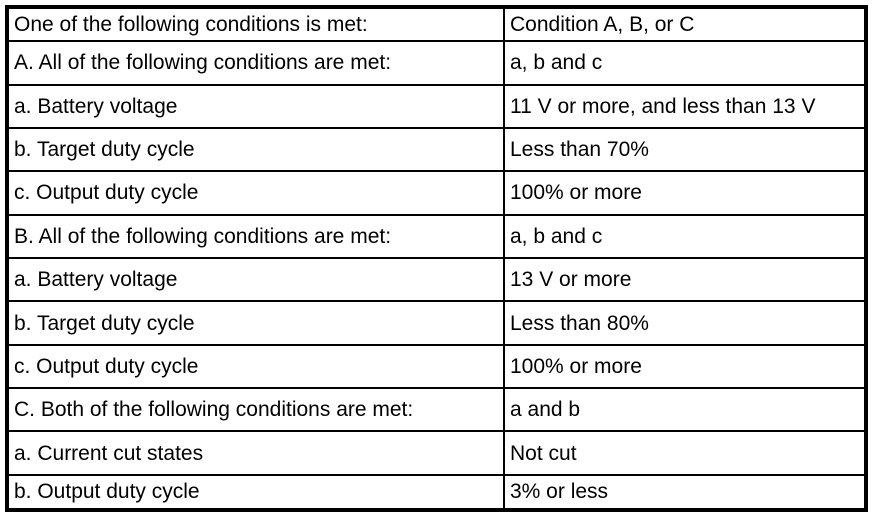  I want to click on condition-cell: a. Current cut states, so click(255, 453).